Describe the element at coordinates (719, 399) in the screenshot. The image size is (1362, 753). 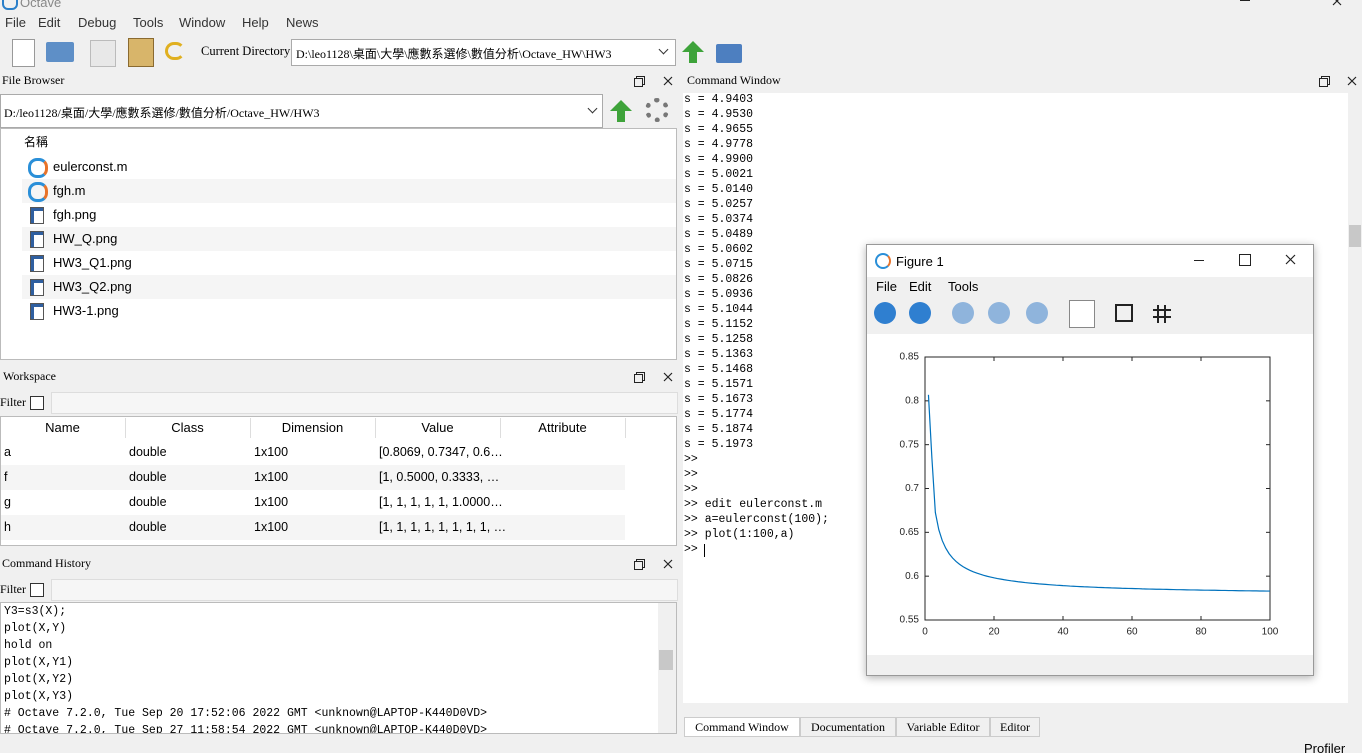
I see `command-line: s = 5.1673` at that location.